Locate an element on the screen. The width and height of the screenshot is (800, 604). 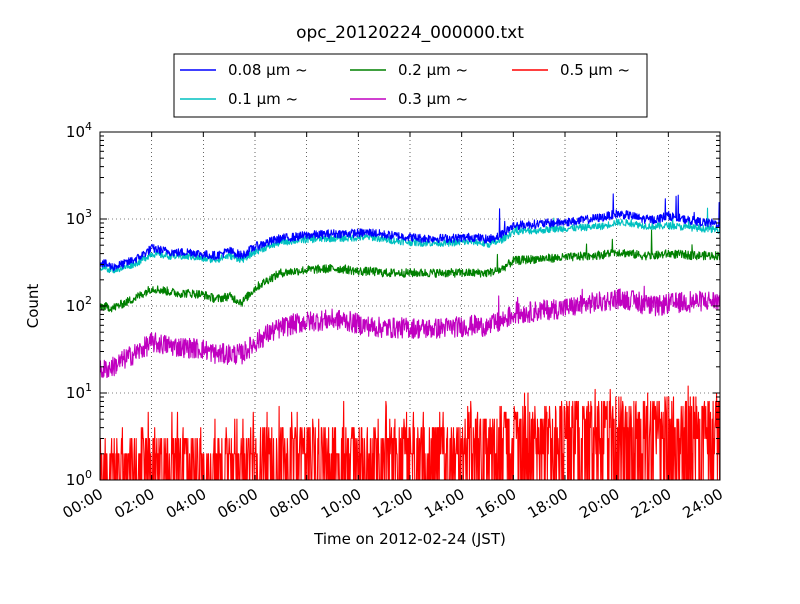
y-tick-exponent: 2 is located at coordinates (88, 300).